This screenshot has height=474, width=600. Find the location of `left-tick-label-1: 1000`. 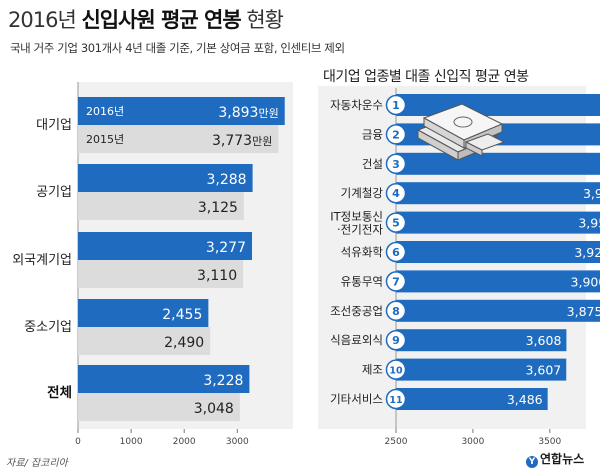

left-tick-label-1: 1000 is located at coordinates (131, 442).